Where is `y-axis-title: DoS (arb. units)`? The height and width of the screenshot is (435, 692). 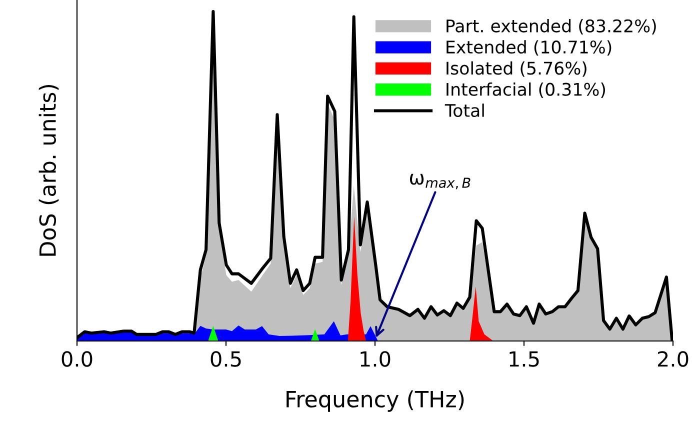 y-axis-title: DoS (arb. units) is located at coordinates (48, 170).